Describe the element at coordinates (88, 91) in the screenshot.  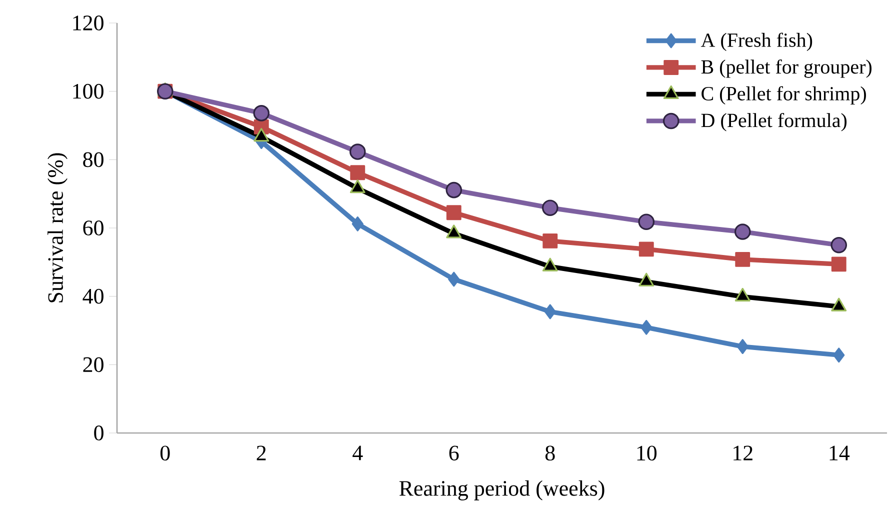
I see `y-tick-label: 100` at that location.